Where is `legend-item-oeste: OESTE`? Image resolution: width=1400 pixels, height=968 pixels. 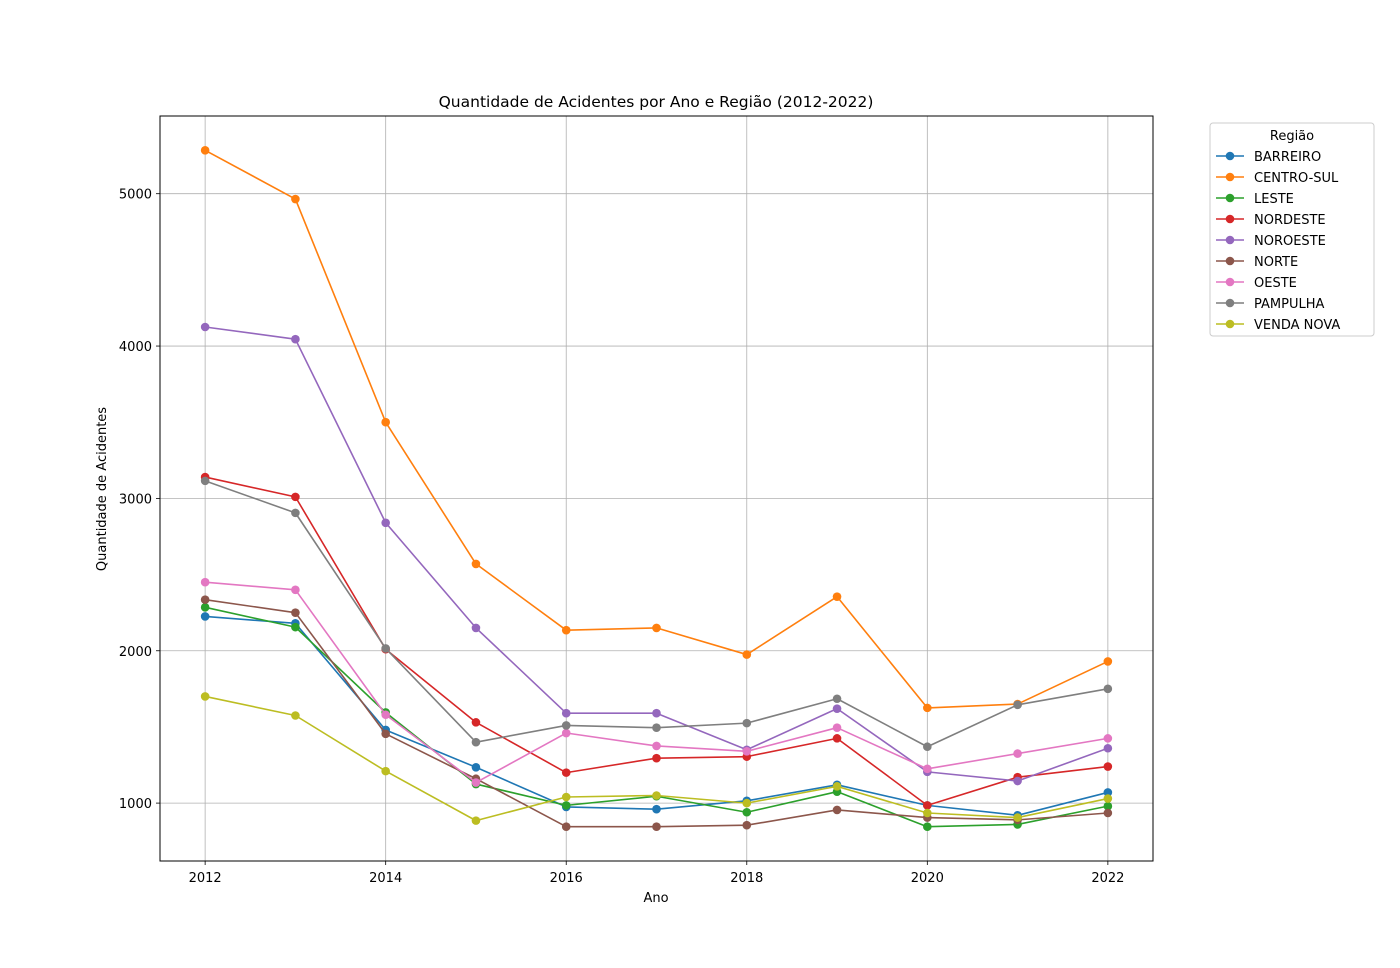 legend-item-oeste: OESTE is located at coordinates (1256, 283).